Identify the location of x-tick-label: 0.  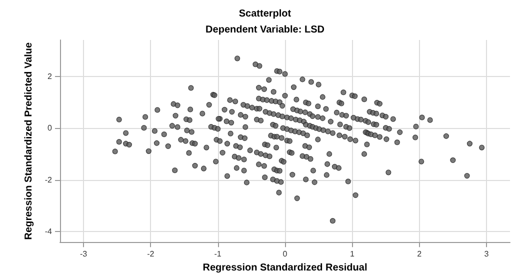
(285, 254).